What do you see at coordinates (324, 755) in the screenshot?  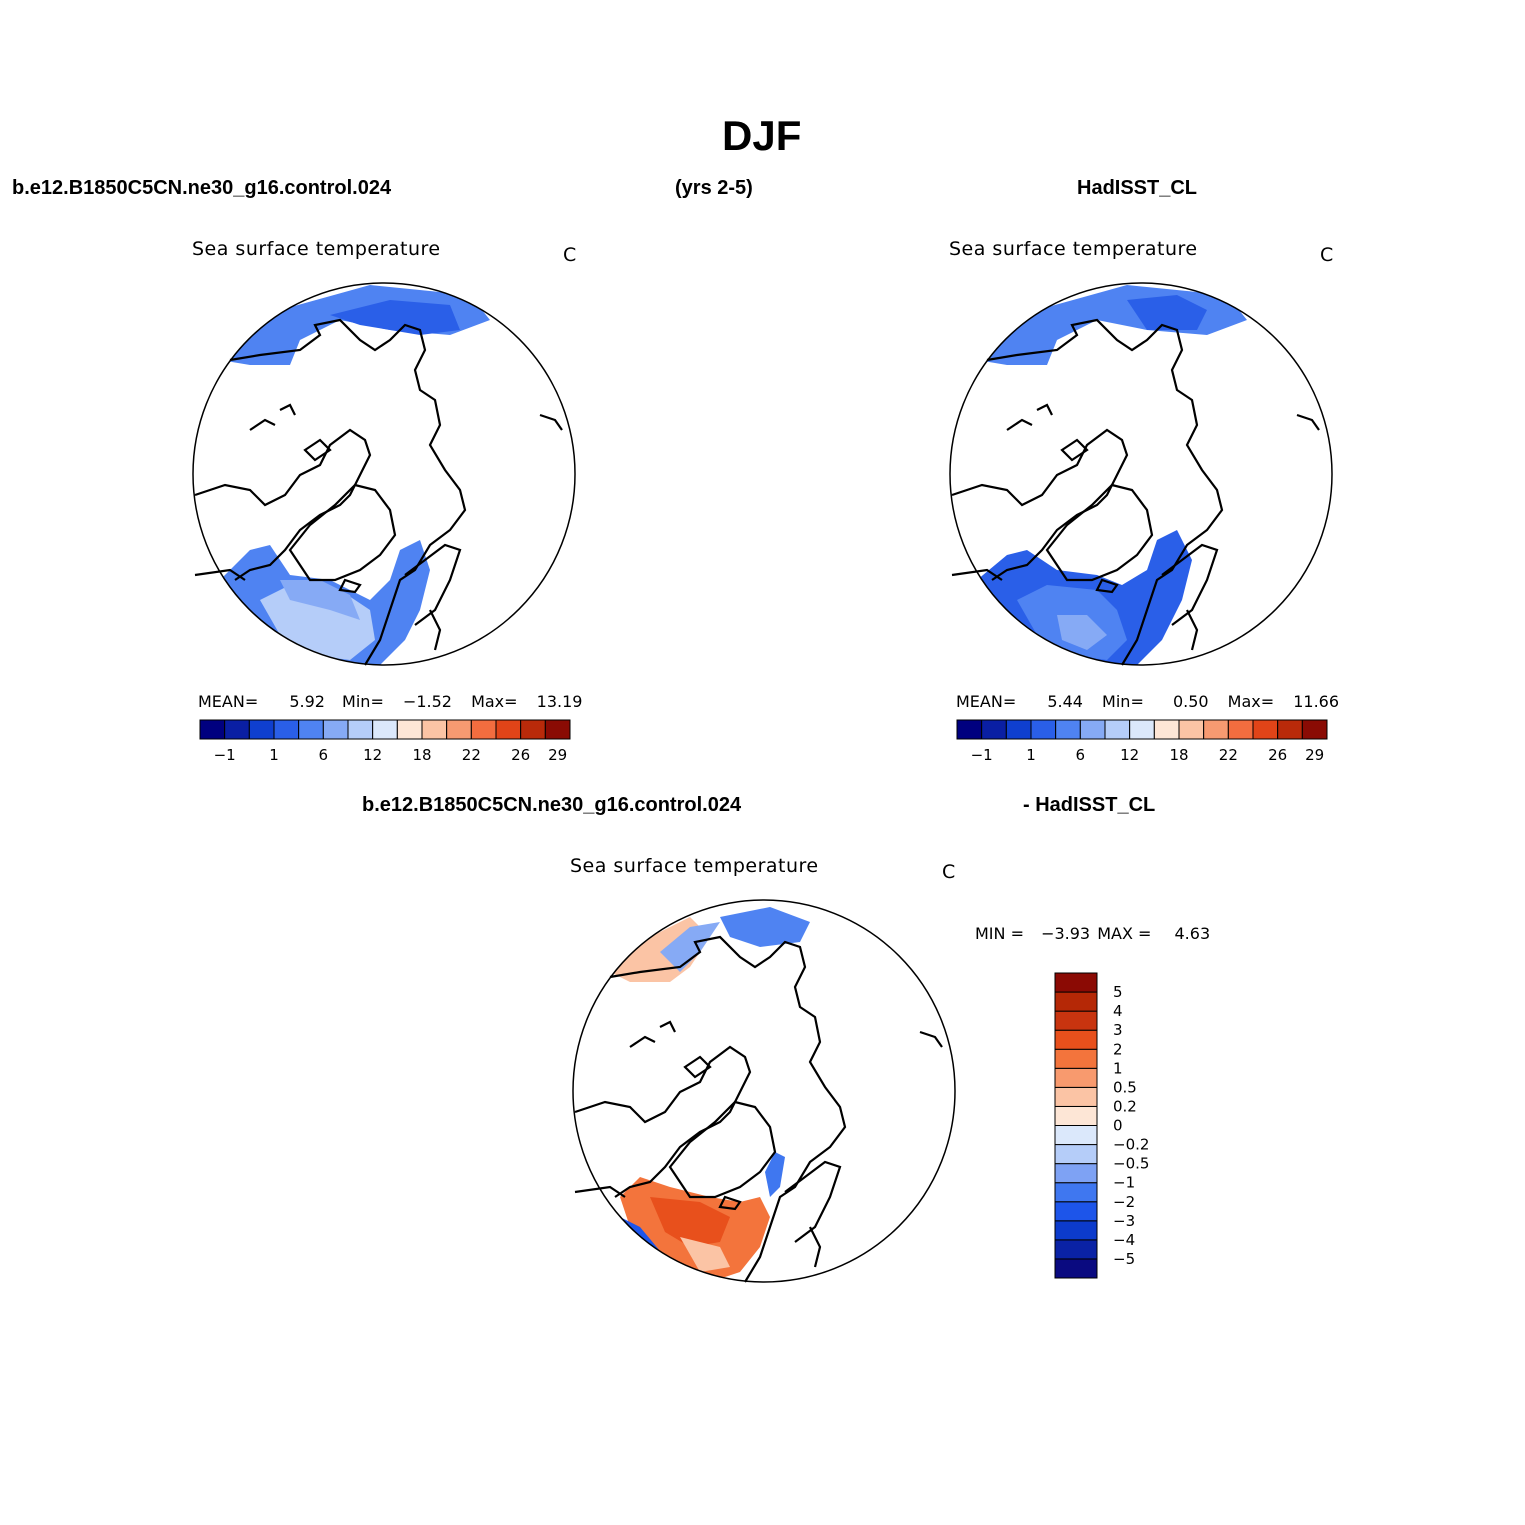 I see `model-colorbar-tick-label: 6` at bounding box center [324, 755].